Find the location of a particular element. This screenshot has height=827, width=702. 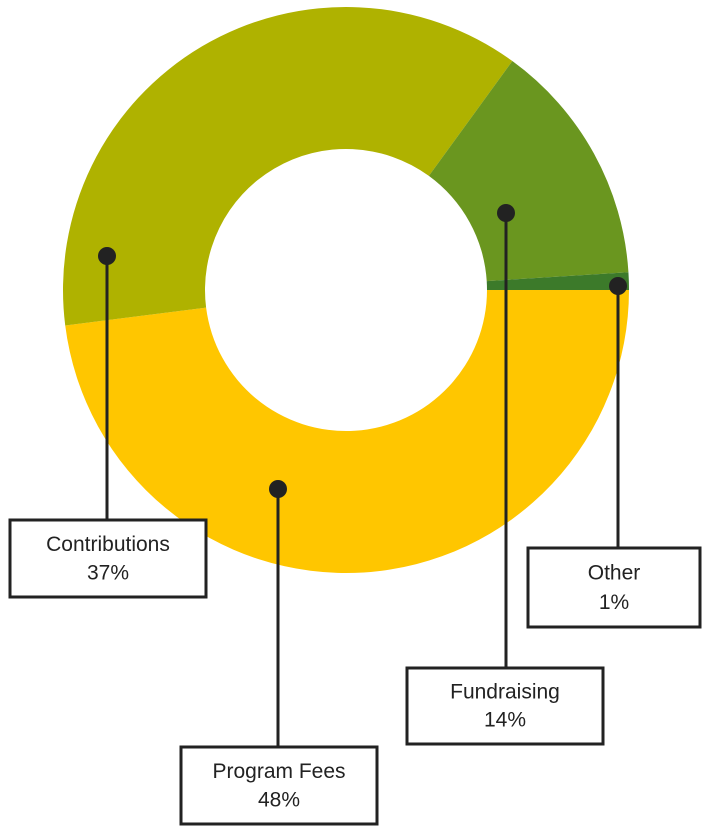

label-name: Contributions is located at coordinates (108, 544).